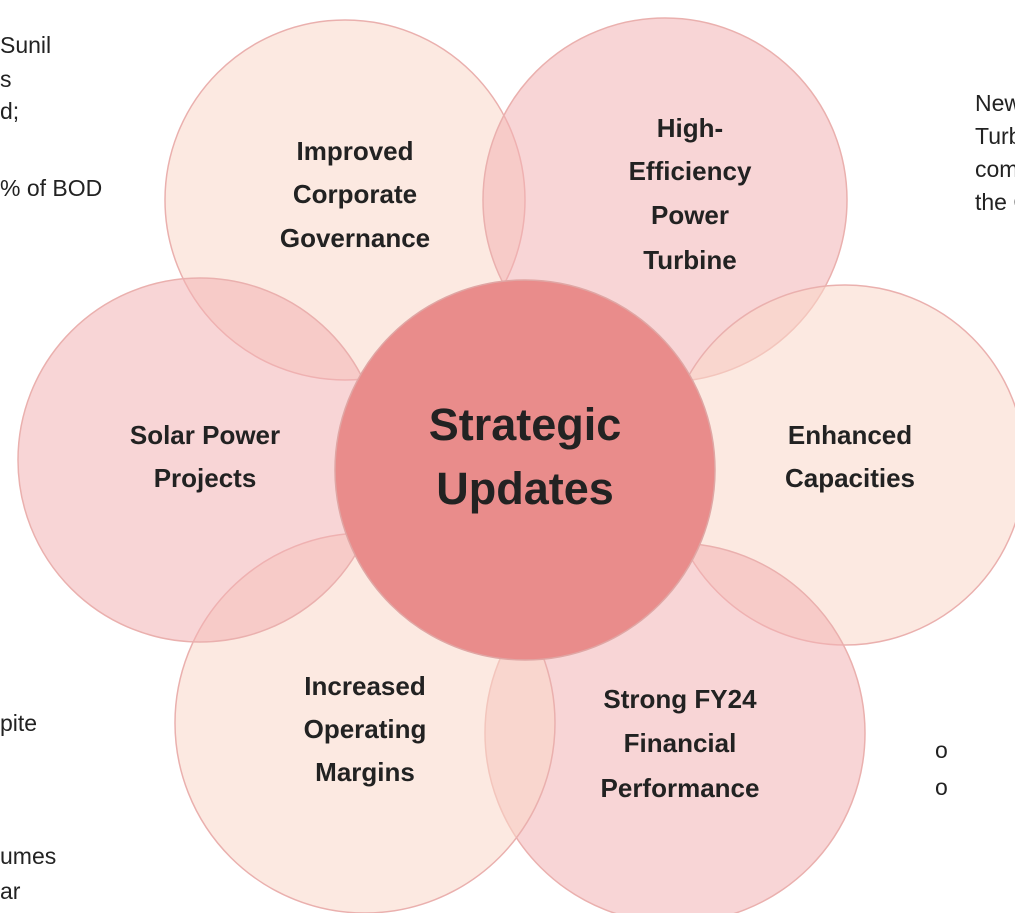  What do you see at coordinates (18, 723) in the screenshot?
I see `background-line: pite` at bounding box center [18, 723].